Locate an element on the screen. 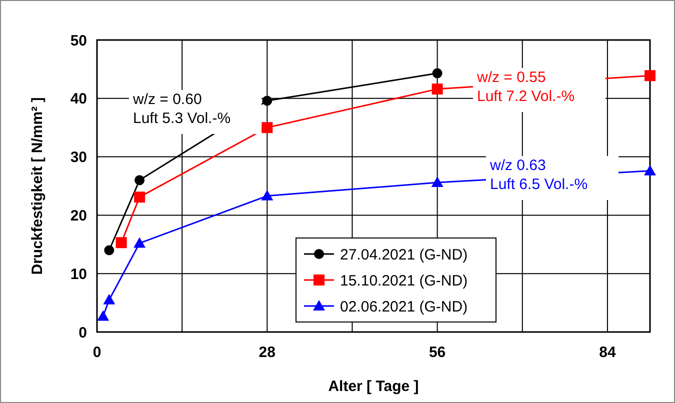  legend-label: 15.10.2021 (G-ND) is located at coordinates (404, 281).